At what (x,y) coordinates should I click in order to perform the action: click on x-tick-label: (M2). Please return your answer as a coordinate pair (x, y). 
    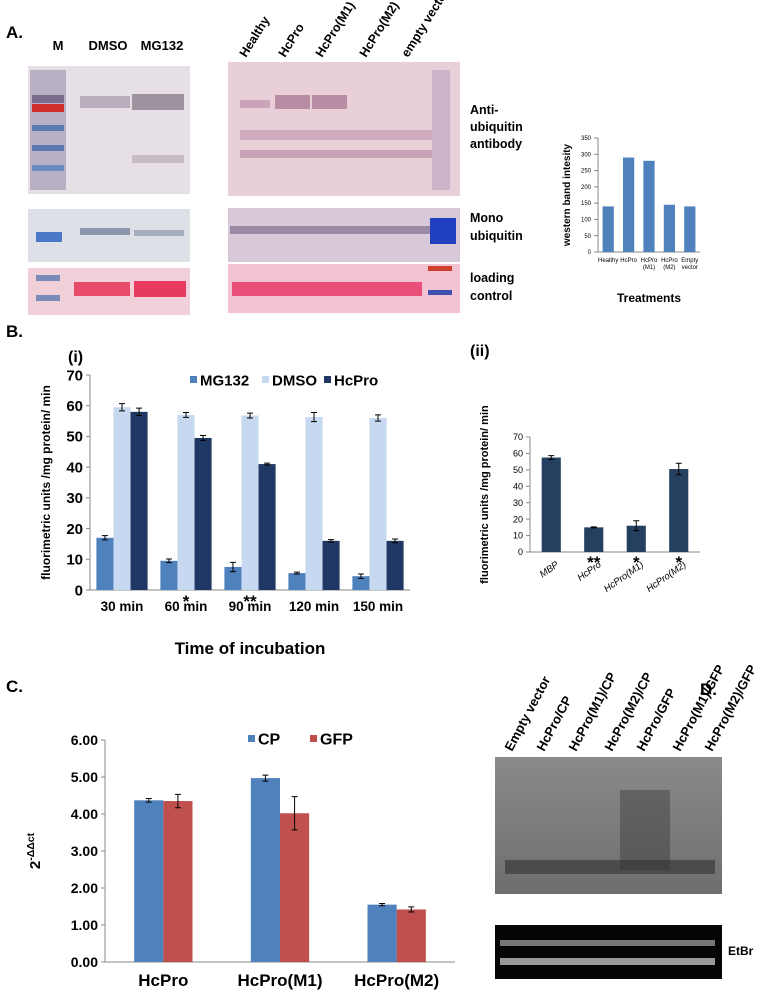
    Looking at the image, I should click on (669, 268).